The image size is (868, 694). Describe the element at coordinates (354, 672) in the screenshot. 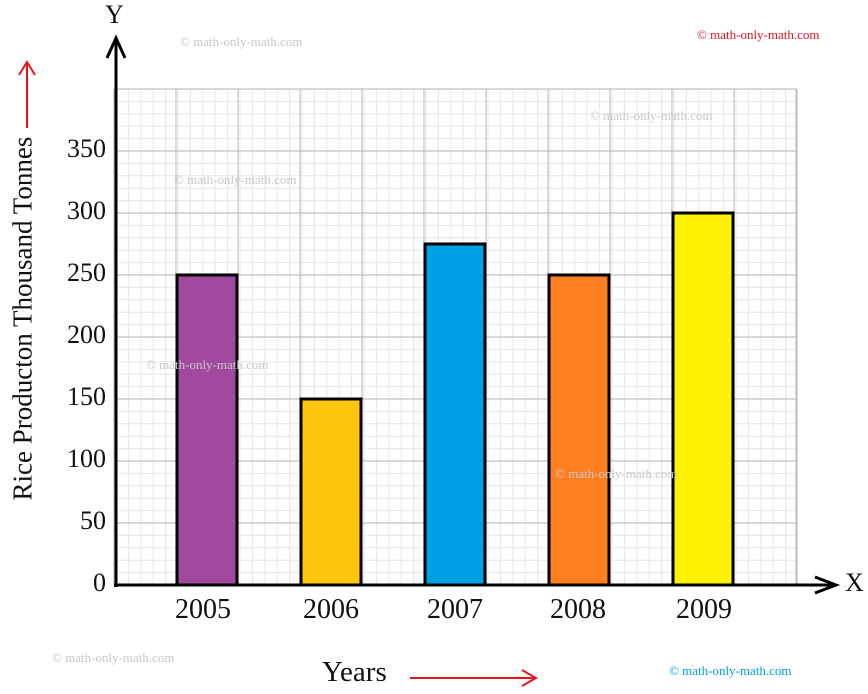

I see `x-axis-title: Years` at that location.